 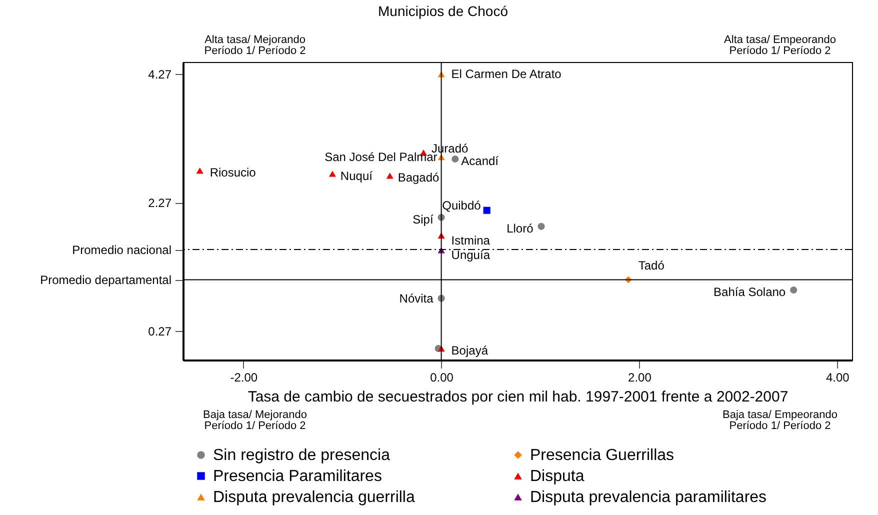 What do you see at coordinates (780, 45) in the screenshot?
I see `text: Alta tasa/ Empeorando Período 1/ Período 2` at bounding box center [780, 45].